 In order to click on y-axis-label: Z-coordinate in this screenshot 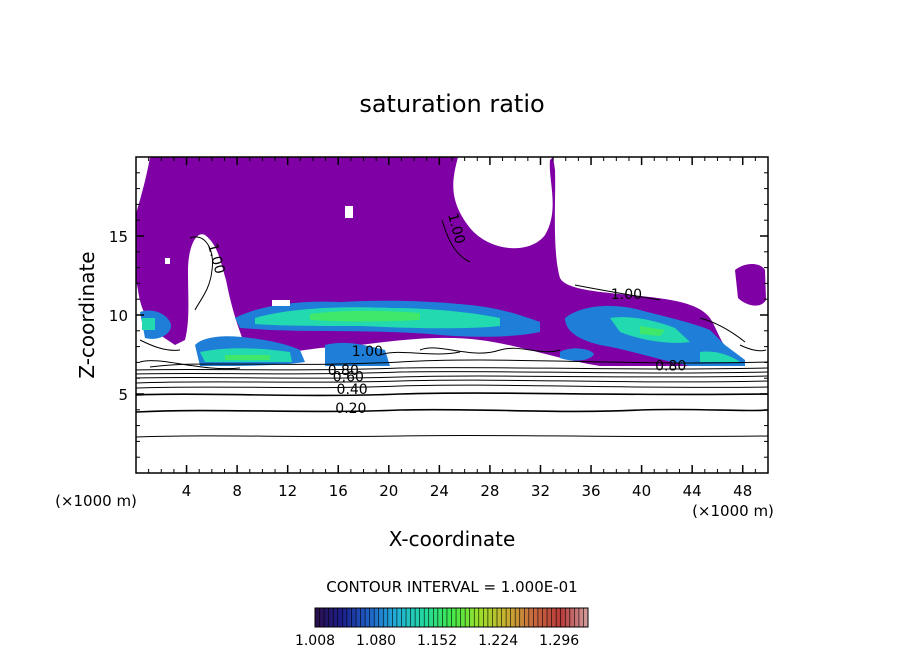, I will do `click(87, 314)`.